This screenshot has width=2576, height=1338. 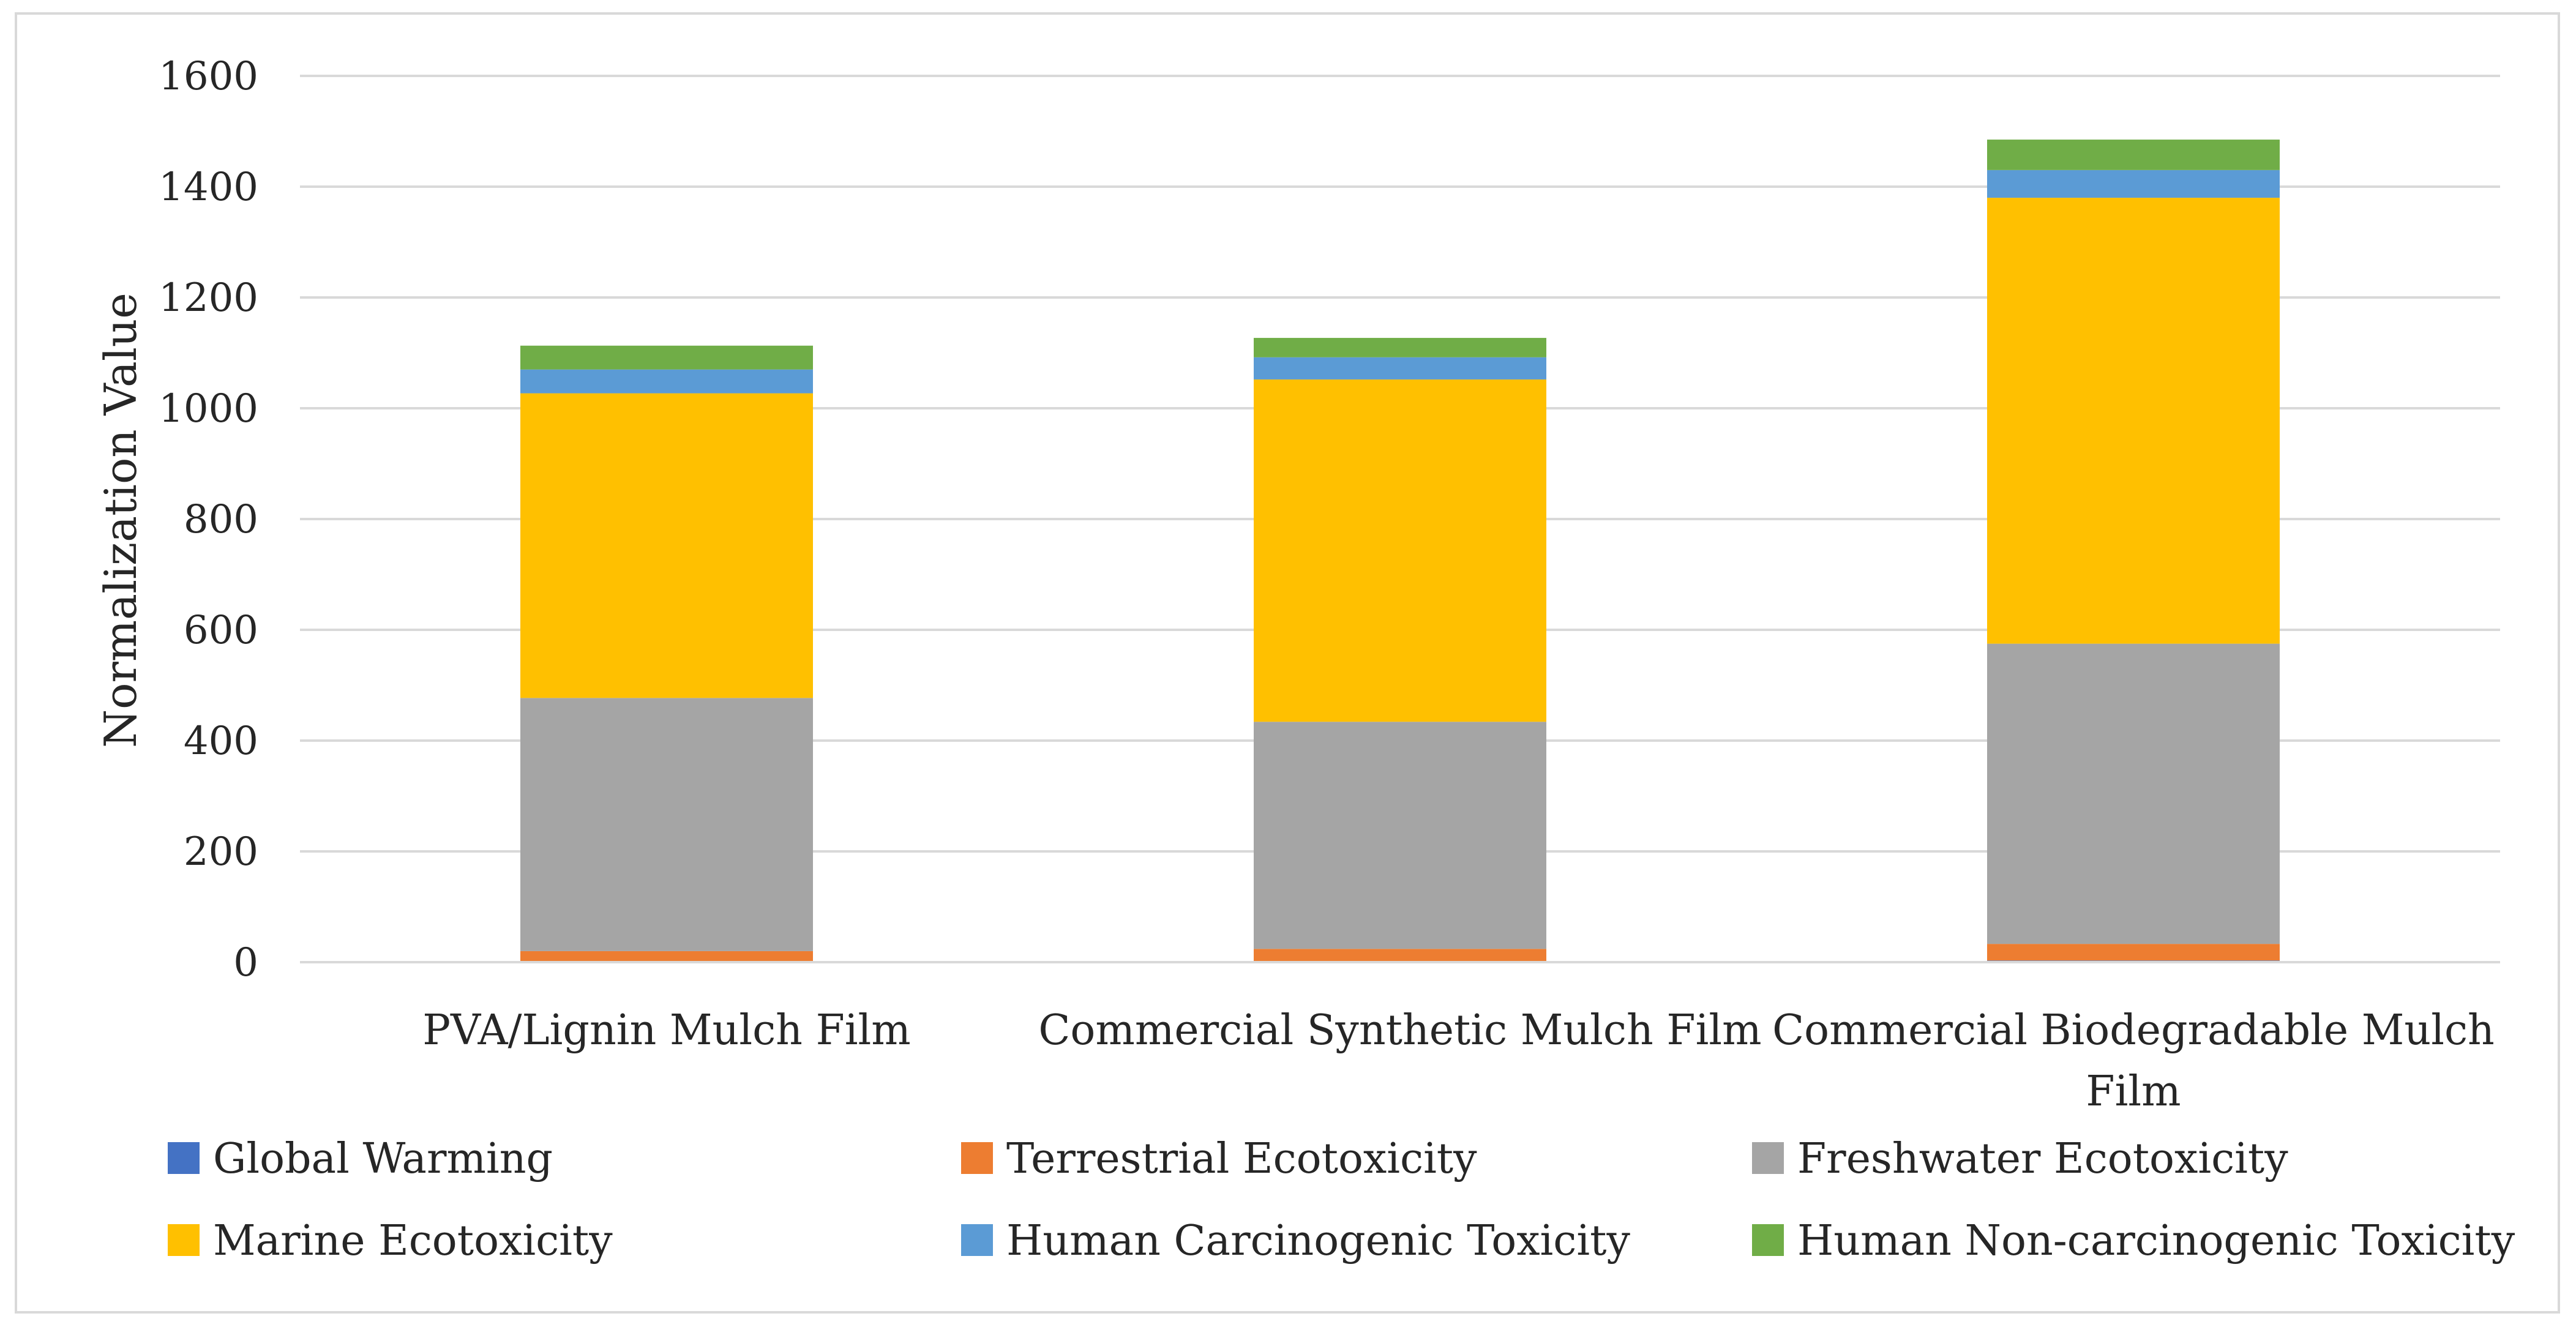 I want to click on x-category-label: PVA/Lignin Mulch Film, so click(x=666, y=1030).